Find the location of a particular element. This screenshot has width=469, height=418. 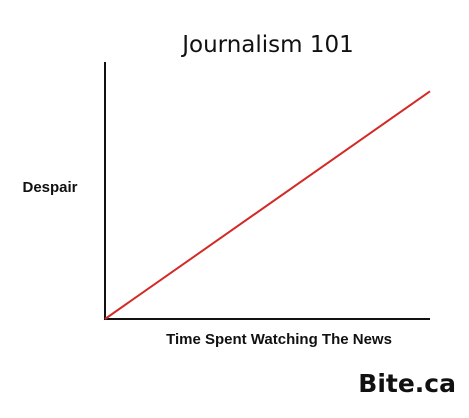

watermark-logo: Bite.ca is located at coordinates (407, 383).